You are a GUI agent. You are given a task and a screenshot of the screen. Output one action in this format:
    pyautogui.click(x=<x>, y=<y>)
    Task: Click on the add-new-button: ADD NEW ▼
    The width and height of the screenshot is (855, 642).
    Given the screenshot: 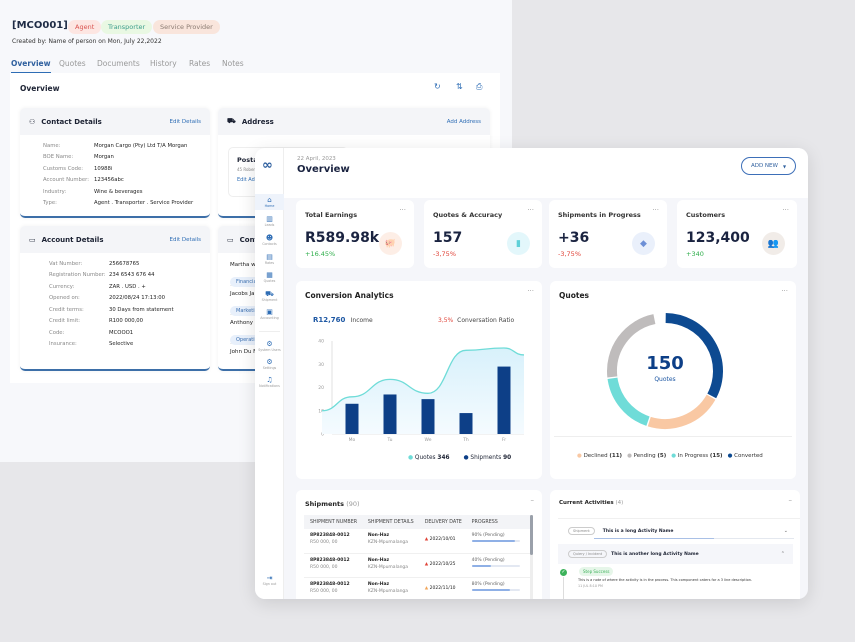 What is the action you would take?
    pyautogui.click(x=768, y=166)
    